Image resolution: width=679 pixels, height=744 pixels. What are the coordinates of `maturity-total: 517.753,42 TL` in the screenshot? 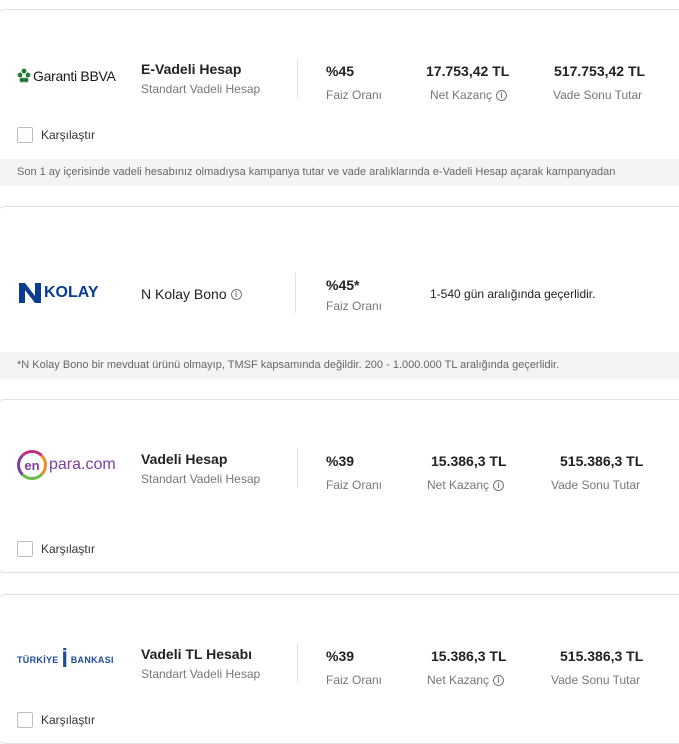 It's located at (600, 71).